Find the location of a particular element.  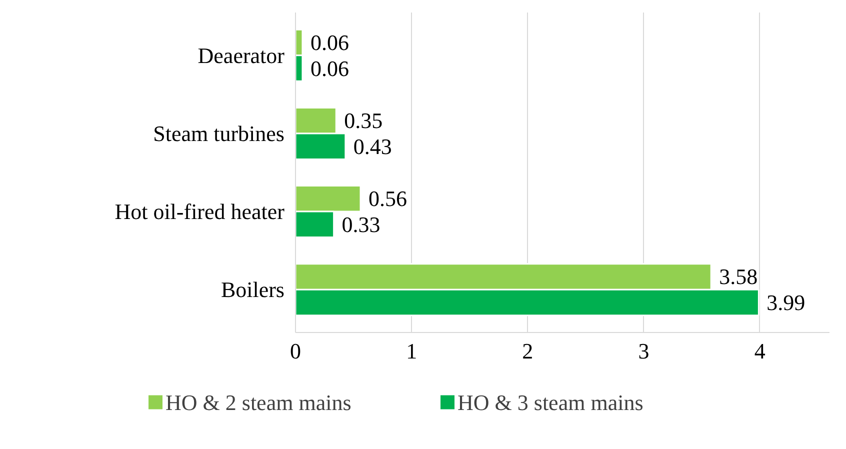

x-tick-label: 3 is located at coordinates (644, 351).